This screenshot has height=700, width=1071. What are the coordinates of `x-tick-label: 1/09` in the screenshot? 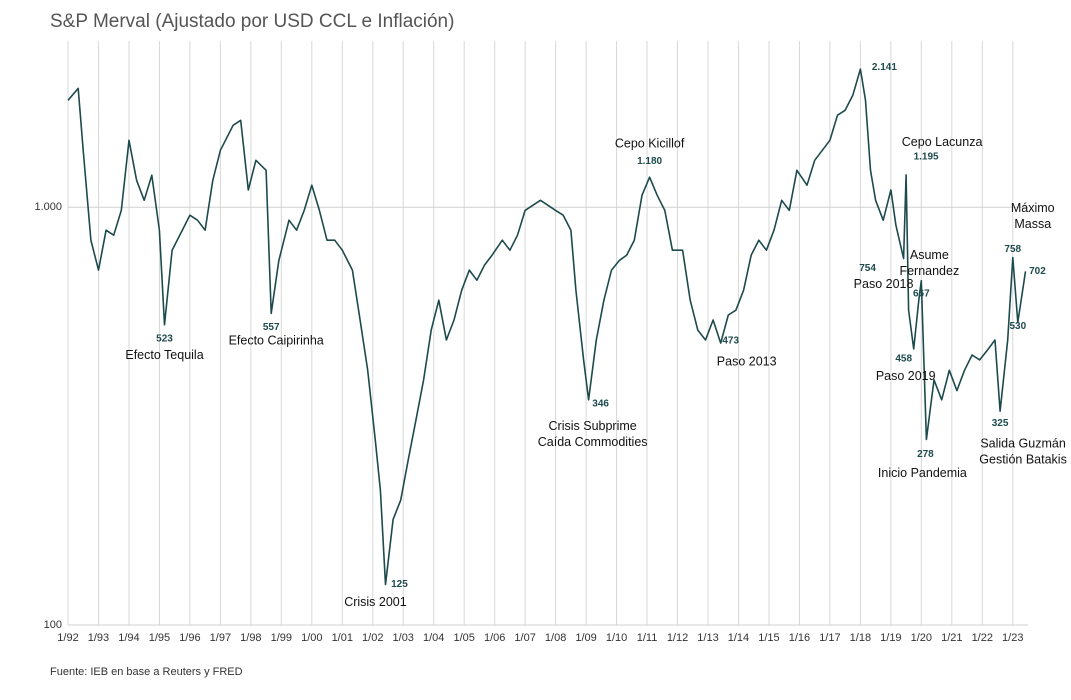 It's located at (585, 638).